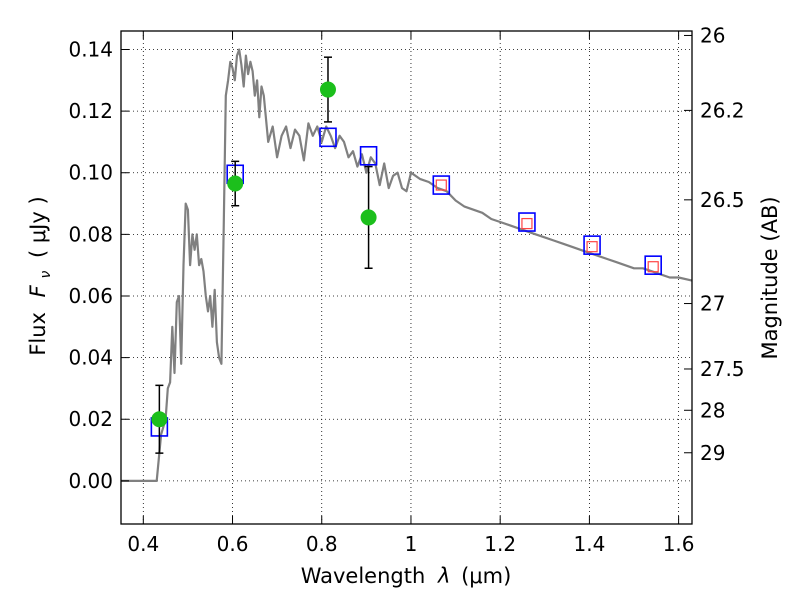  I want to click on y-tick-label: 0.04, so click(90, 358).